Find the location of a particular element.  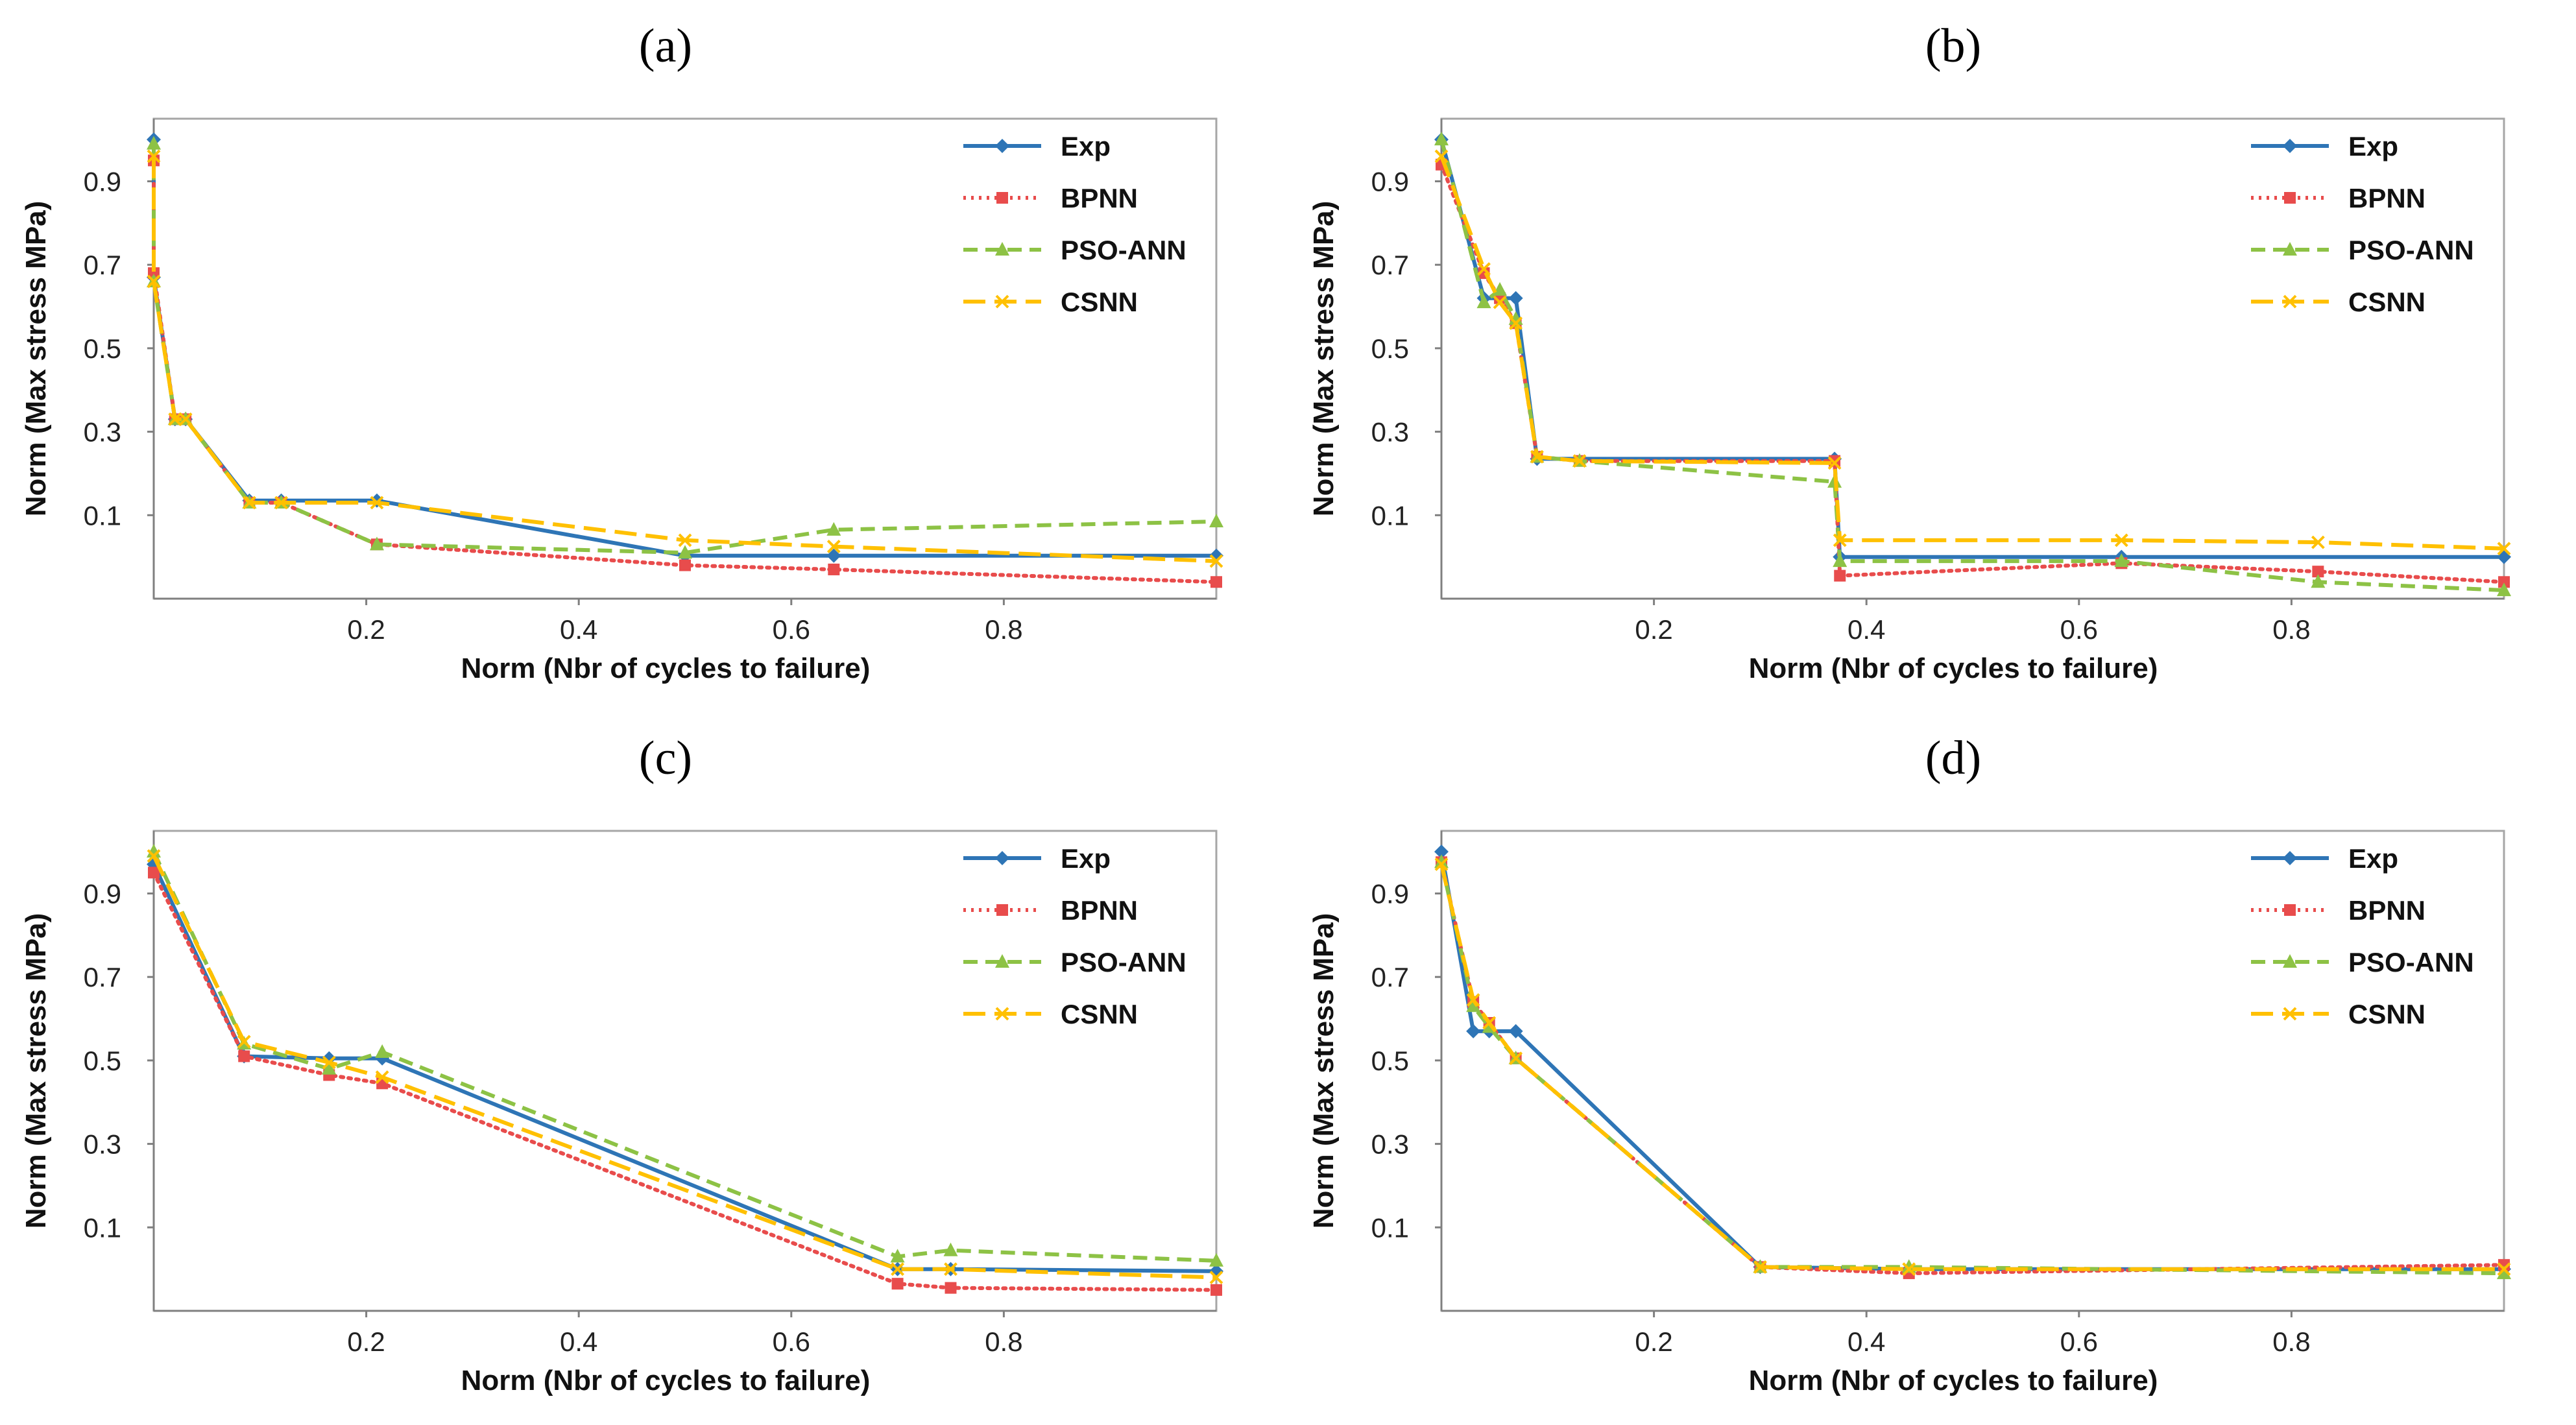

legend-marker-pso-ann is located at coordinates (2290, 961).